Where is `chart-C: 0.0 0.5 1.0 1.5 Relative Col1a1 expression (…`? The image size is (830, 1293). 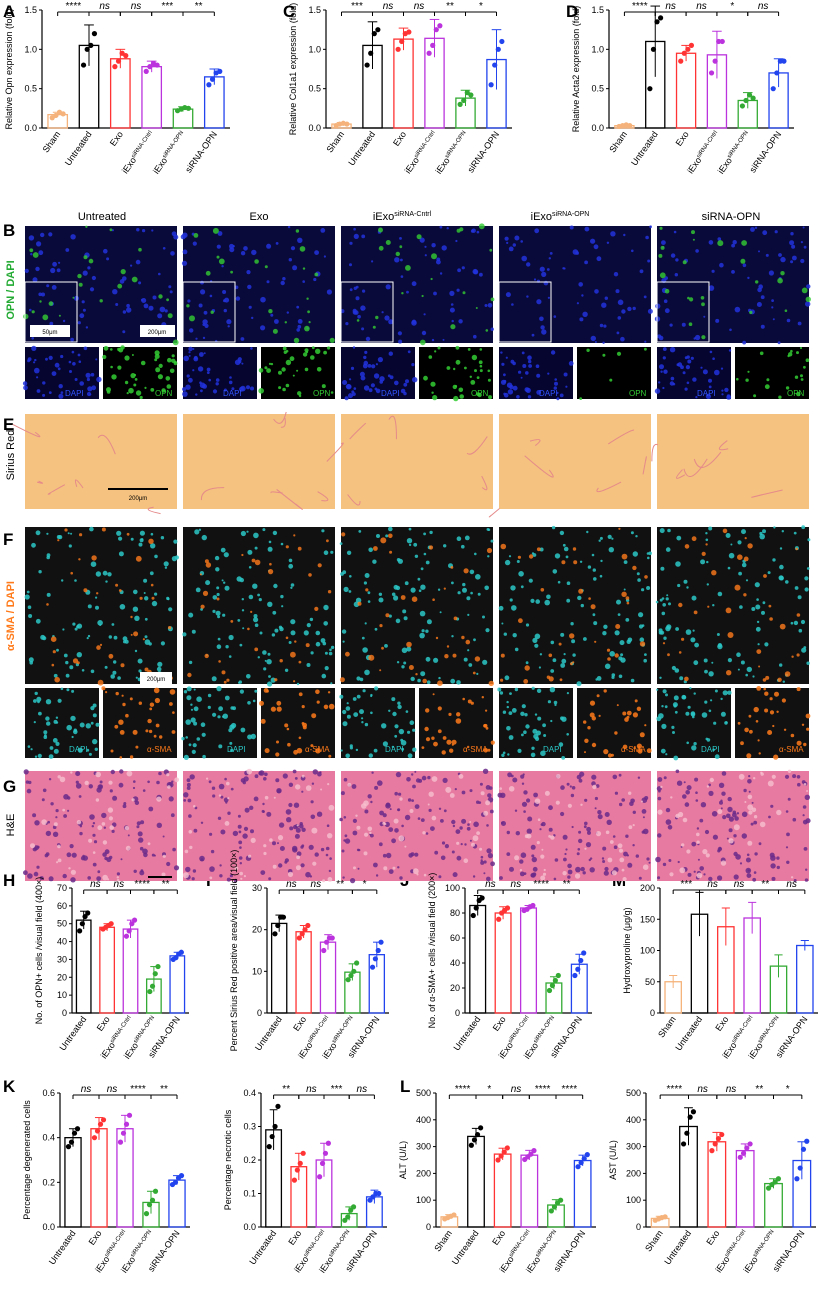
chart-C: 0.0 0.5 1.0 1.5 Relative Col1a1 expression (… is located at coordinates (400, 88).